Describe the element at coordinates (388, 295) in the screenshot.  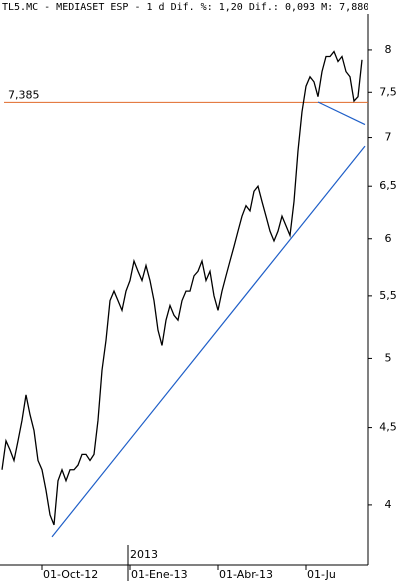
I see `y-tick-label: 5,5` at that location.